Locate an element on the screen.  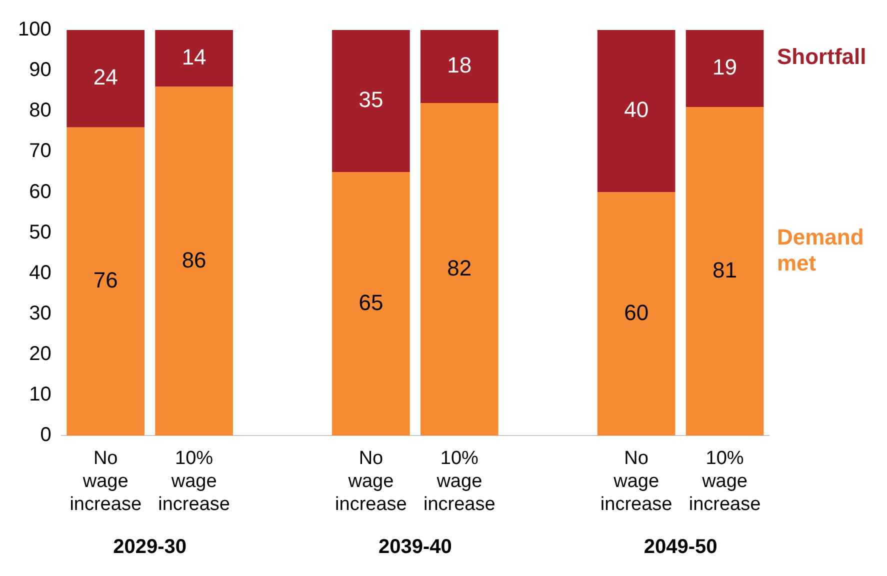
series-label: Shortfall is located at coordinates (821, 57).